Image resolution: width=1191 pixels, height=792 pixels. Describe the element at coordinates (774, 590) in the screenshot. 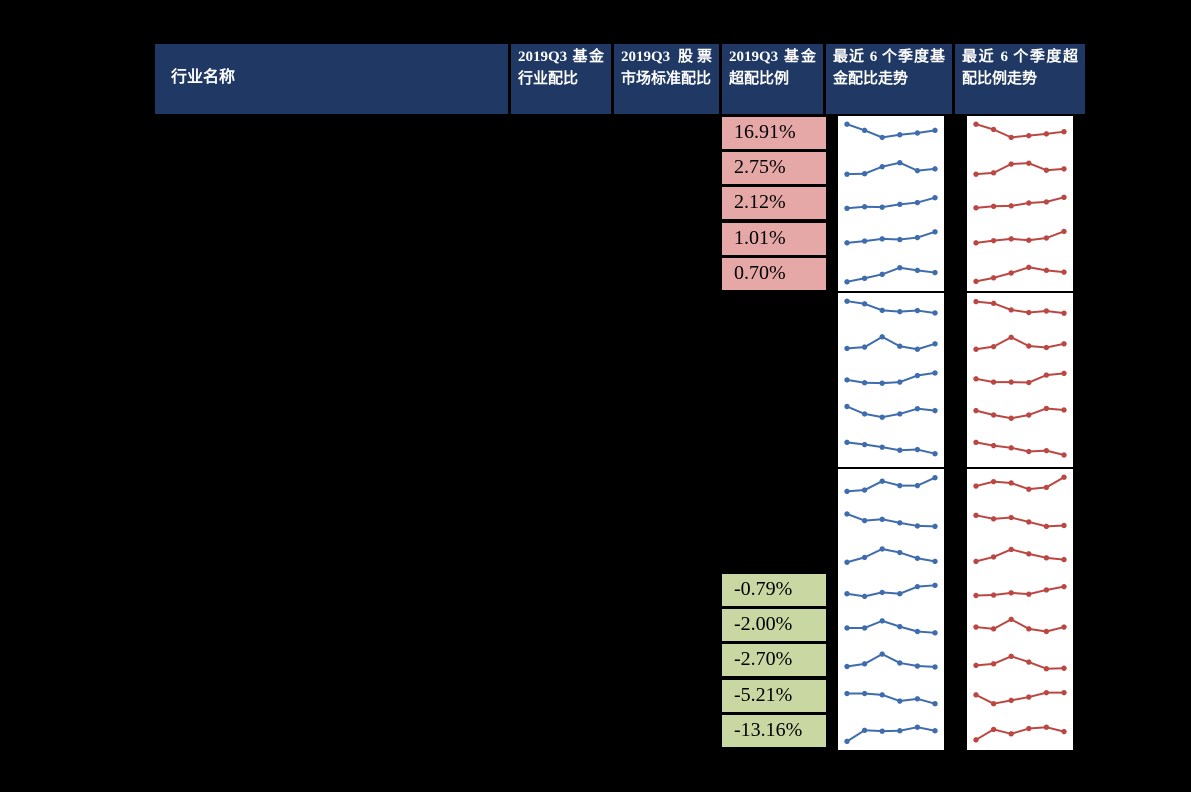

I see `overweight-negative-cell: -0.79%` at that location.